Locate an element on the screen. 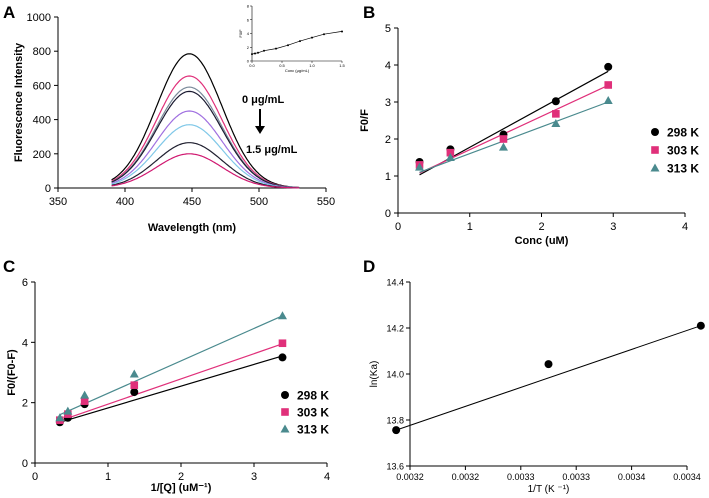  x-tick-label-c: 2 is located at coordinates (181, 477).